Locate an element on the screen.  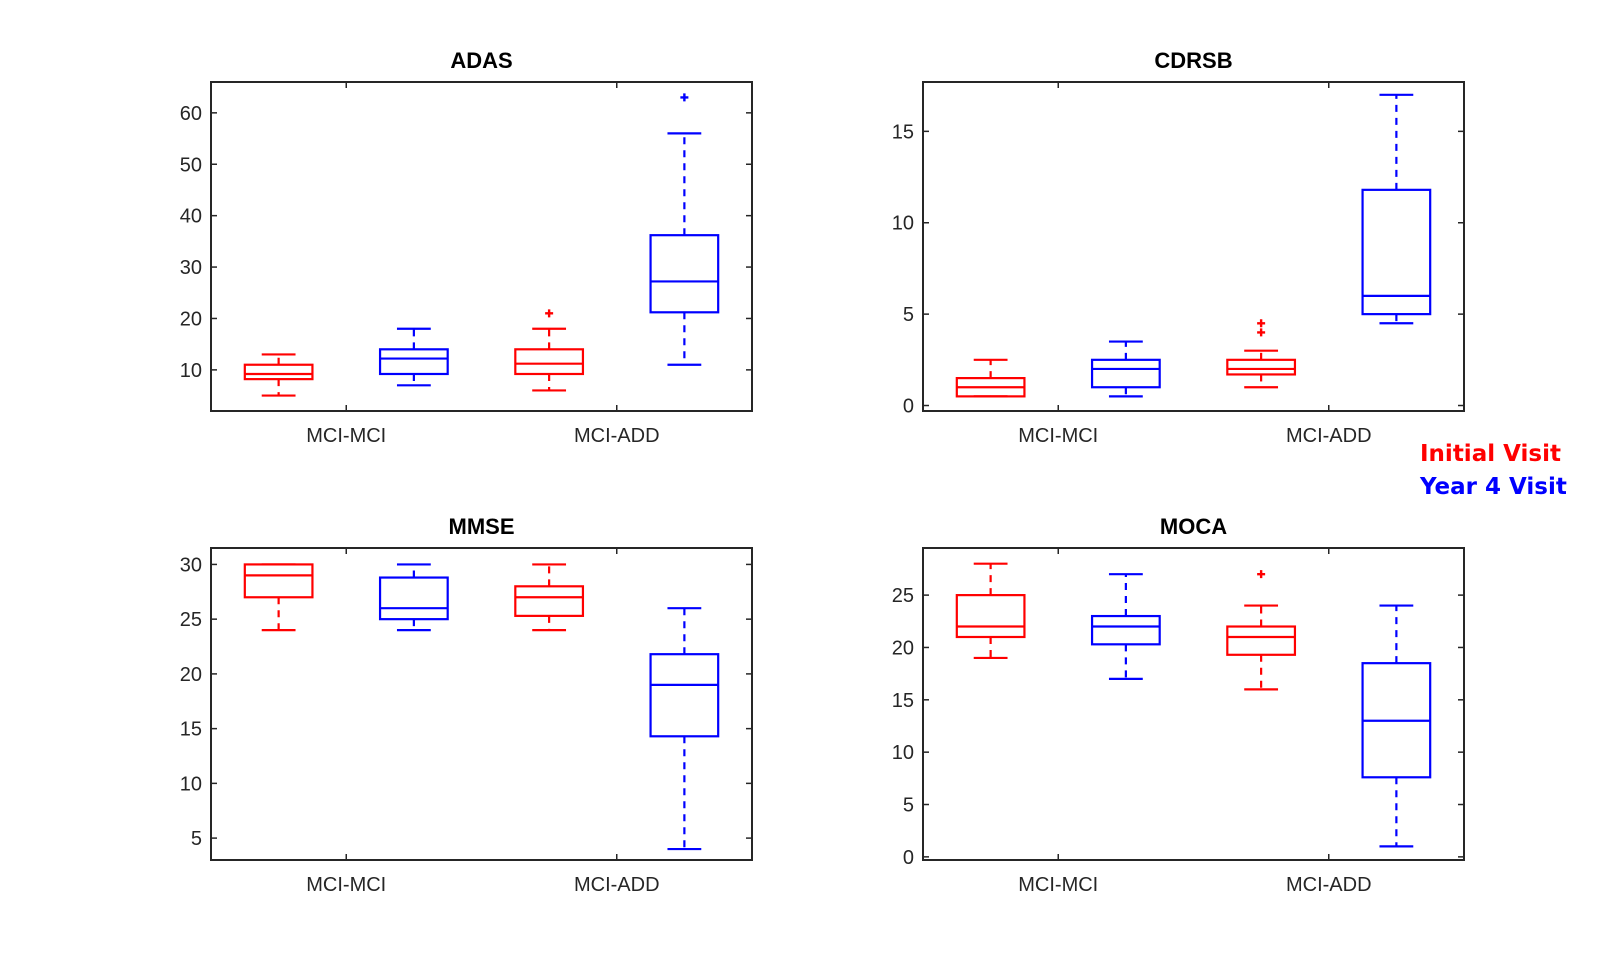
chart-title-mmse: MMSE is located at coordinates (482, 526).